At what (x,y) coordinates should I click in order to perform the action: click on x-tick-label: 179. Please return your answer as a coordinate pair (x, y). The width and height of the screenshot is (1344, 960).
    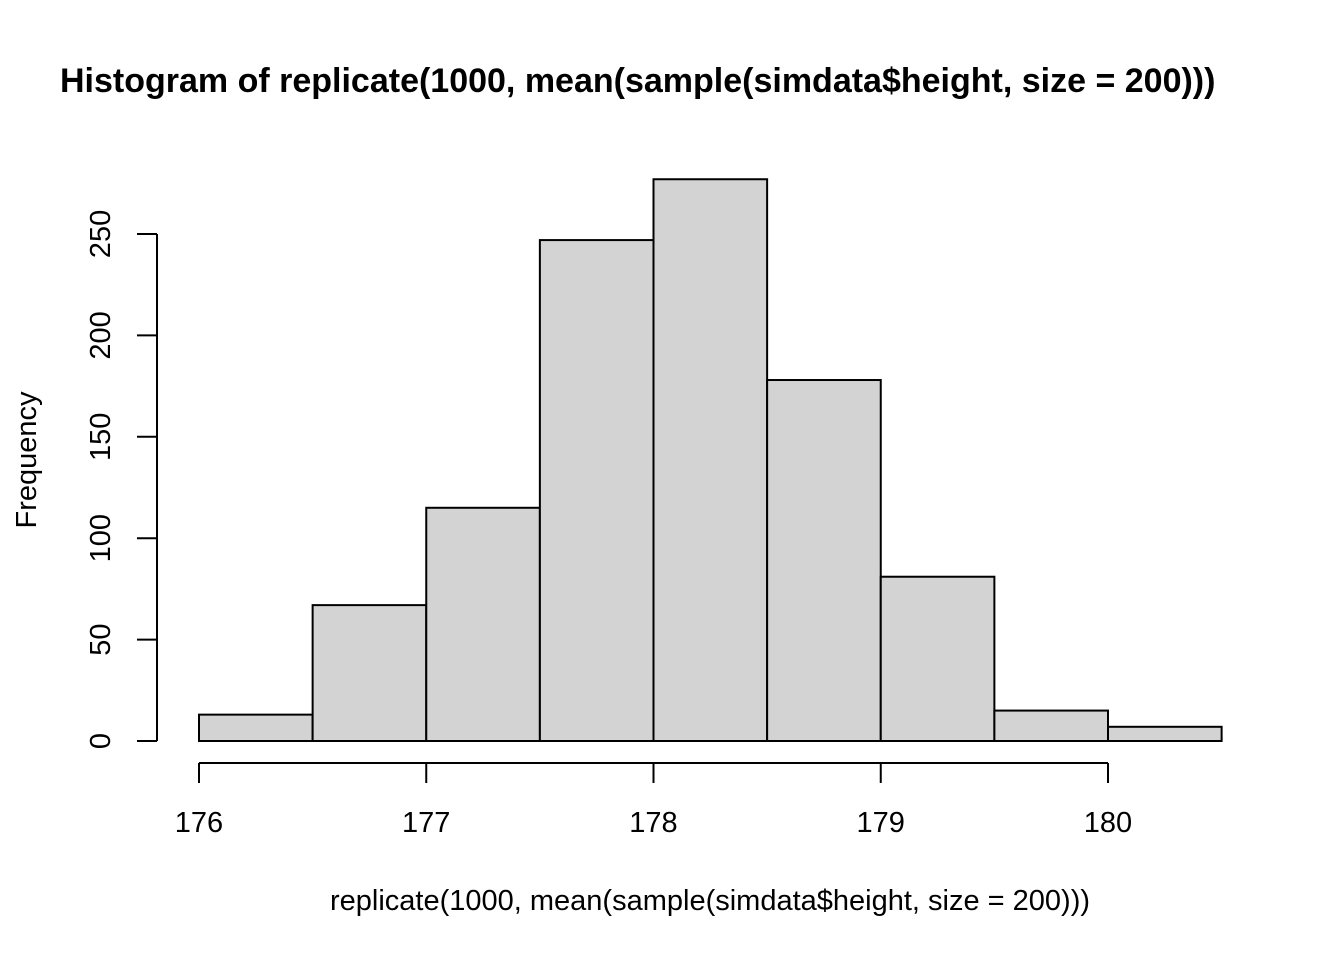
    Looking at the image, I should click on (881, 823).